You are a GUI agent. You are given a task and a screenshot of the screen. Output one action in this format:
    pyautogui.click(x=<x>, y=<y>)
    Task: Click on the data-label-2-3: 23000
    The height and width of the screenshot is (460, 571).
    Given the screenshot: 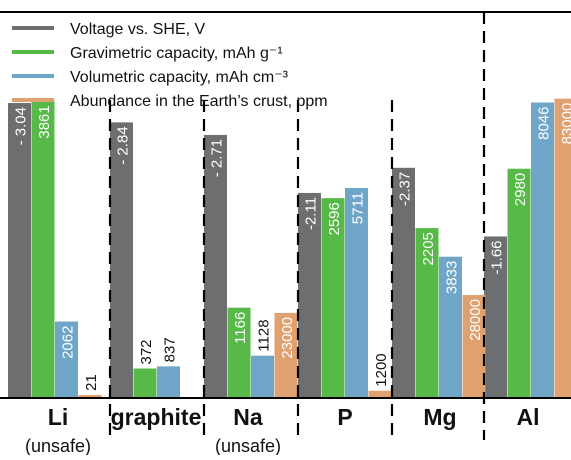 What is the action you would take?
    pyautogui.click(x=287, y=338)
    